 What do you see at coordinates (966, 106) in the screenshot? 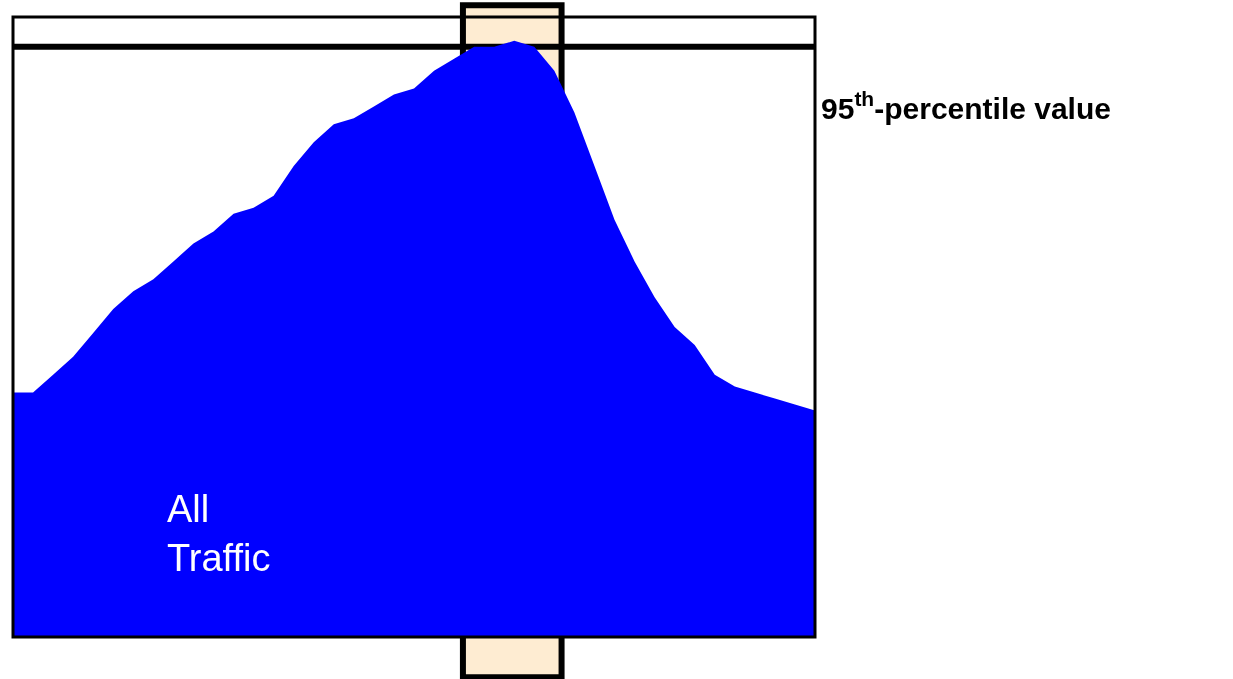
I see `ref-line-label: 95$^{th}$-percentile value` at bounding box center [966, 106].